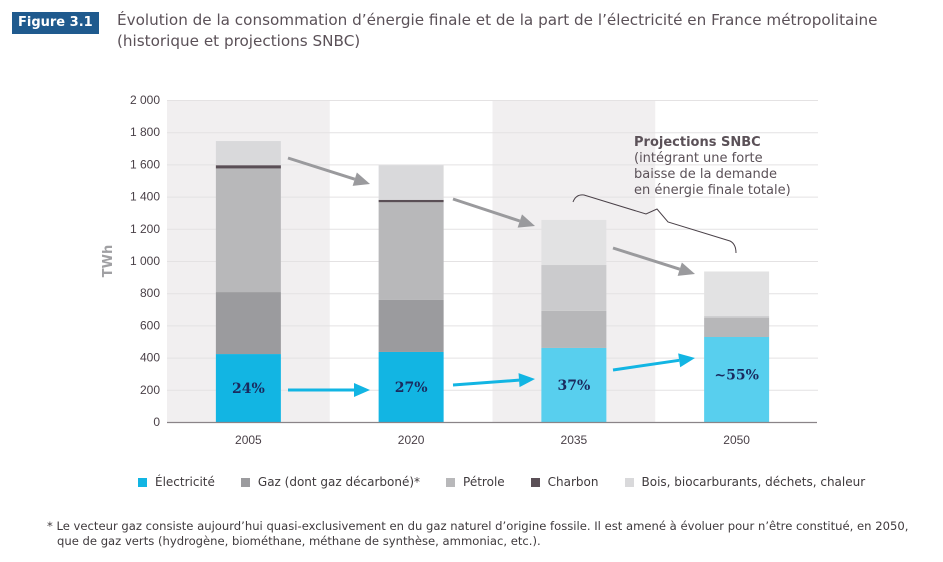  Describe the element at coordinates (248, 167) in the screenshot. I see `bar-2005-charbon` at that location.